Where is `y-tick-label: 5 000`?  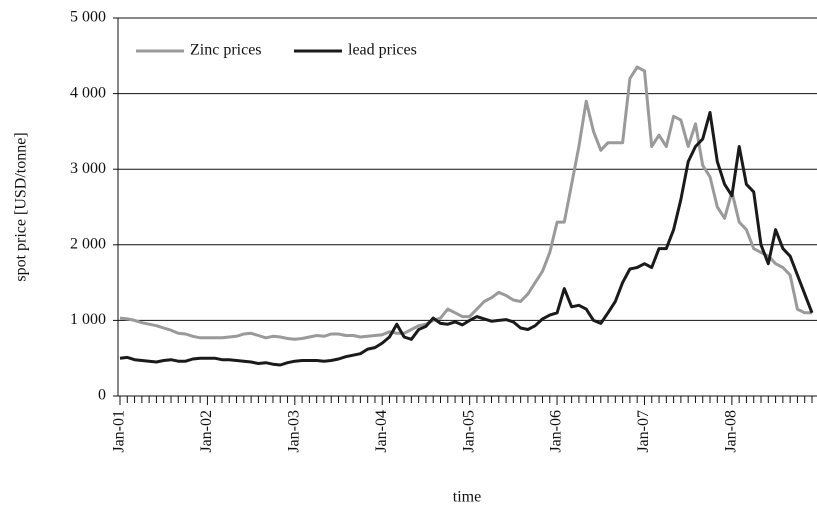
y-tick-label: 5 000 is located at coordinates (88, 17).